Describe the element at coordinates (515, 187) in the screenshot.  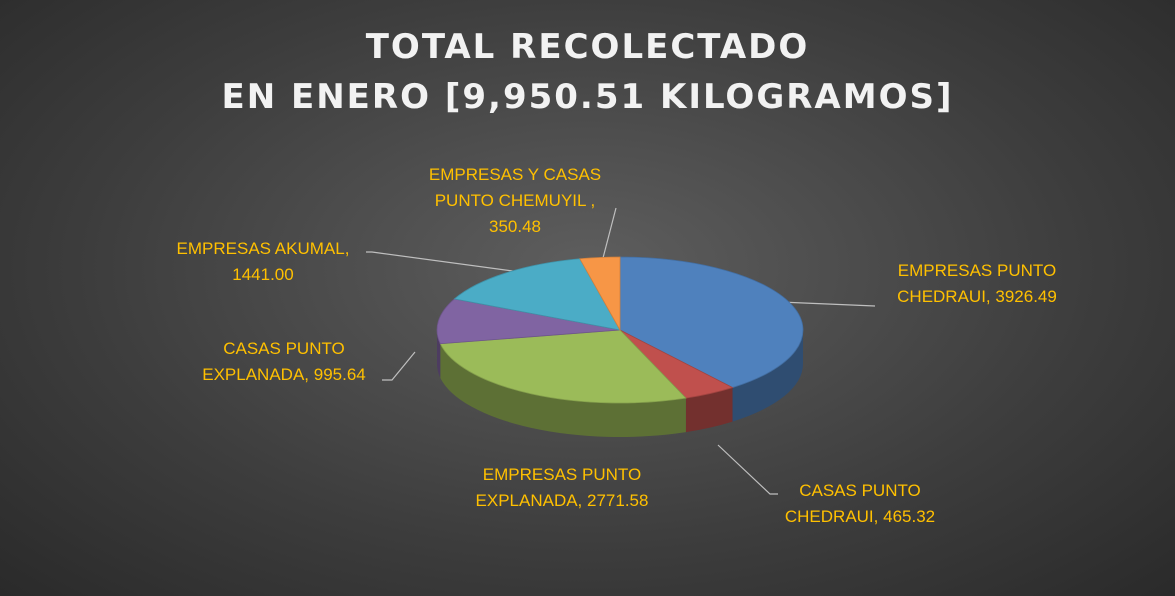
I see `category-label: EMPRESAS Y CASAS PUNTO CHEMUYIL ,` at that location.